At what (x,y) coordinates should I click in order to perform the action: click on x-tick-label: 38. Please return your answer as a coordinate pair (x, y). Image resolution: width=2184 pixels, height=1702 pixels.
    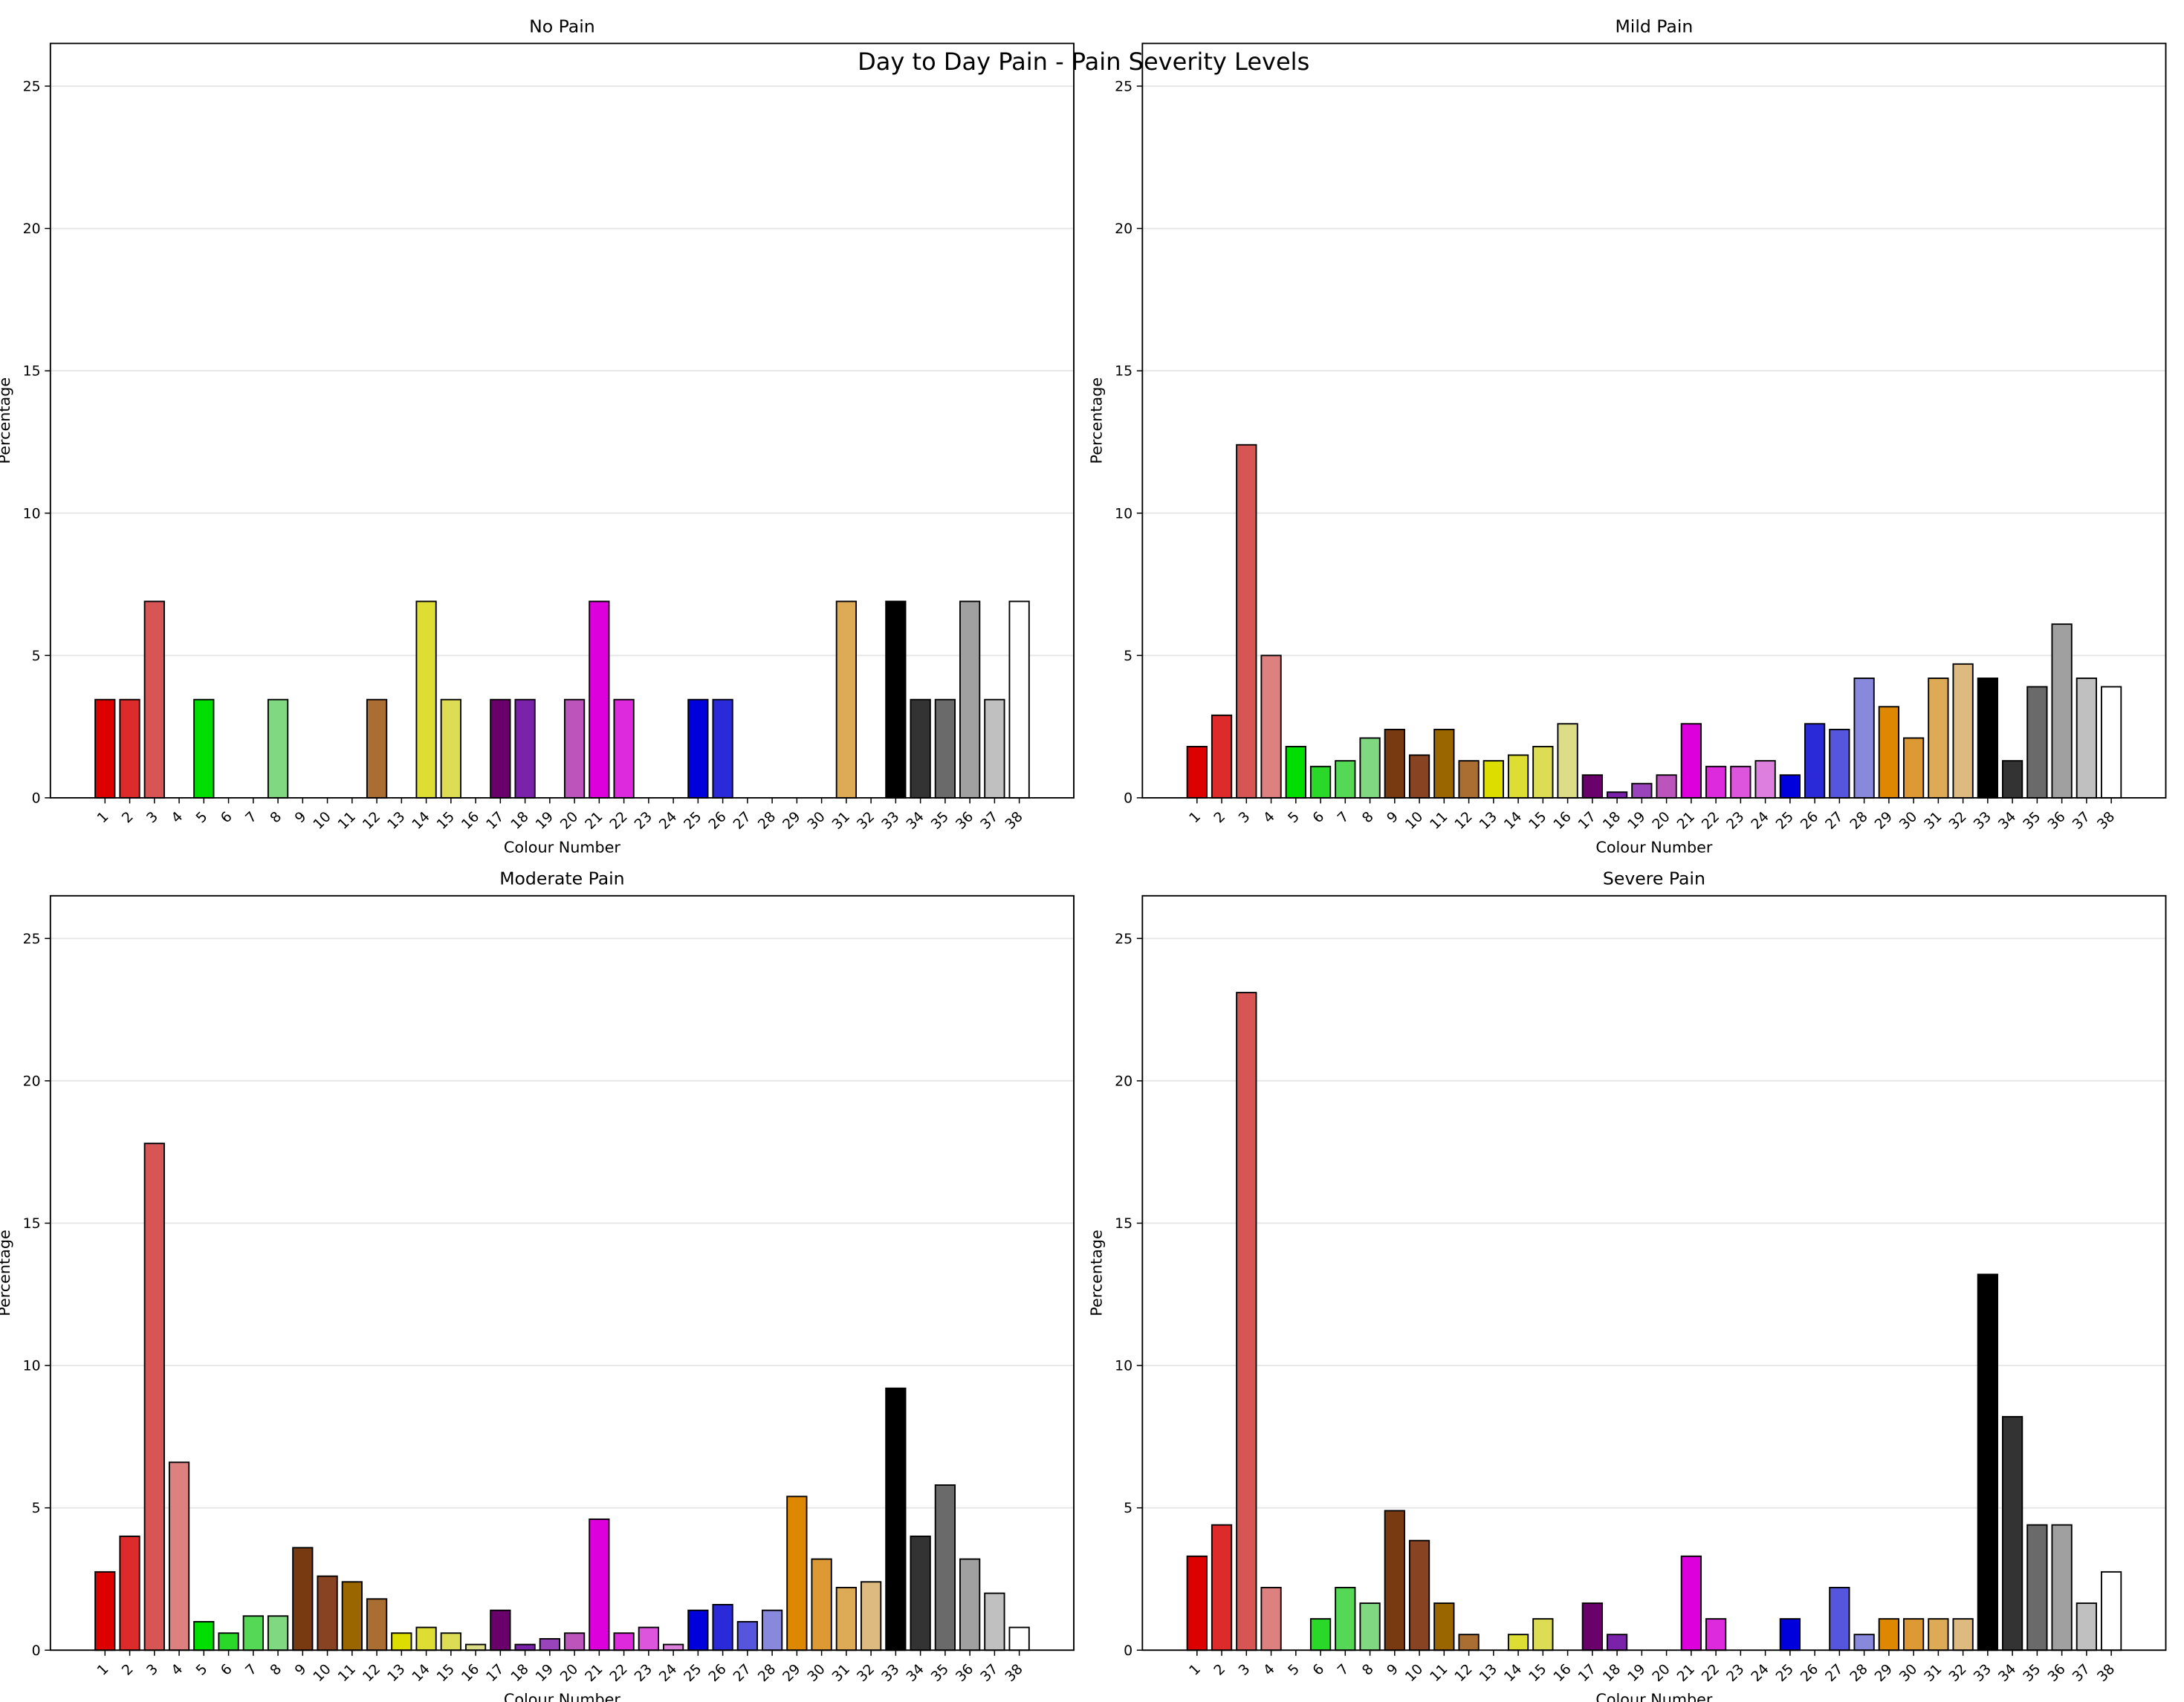
    Looking at the image, I should click on (1014, 821).